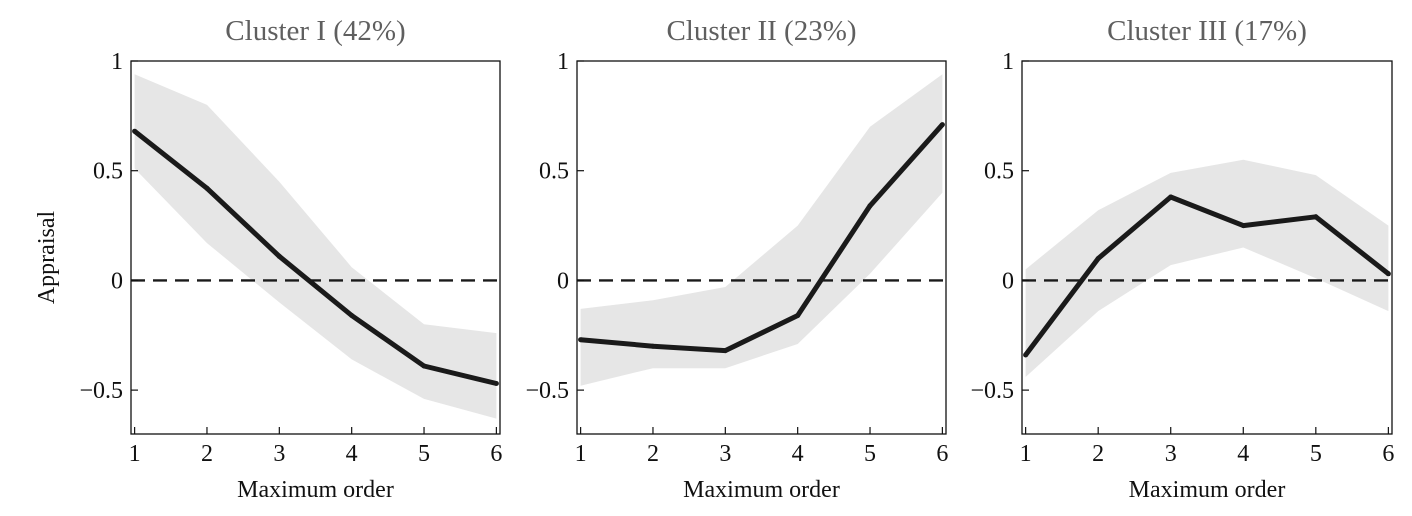 The height and width of the screenshot is (516, 1412). What do you see at coordinates (47, 258) in the screenshot?
I see `y-axis-label: Appraisal` at bounding box center [47, 258].